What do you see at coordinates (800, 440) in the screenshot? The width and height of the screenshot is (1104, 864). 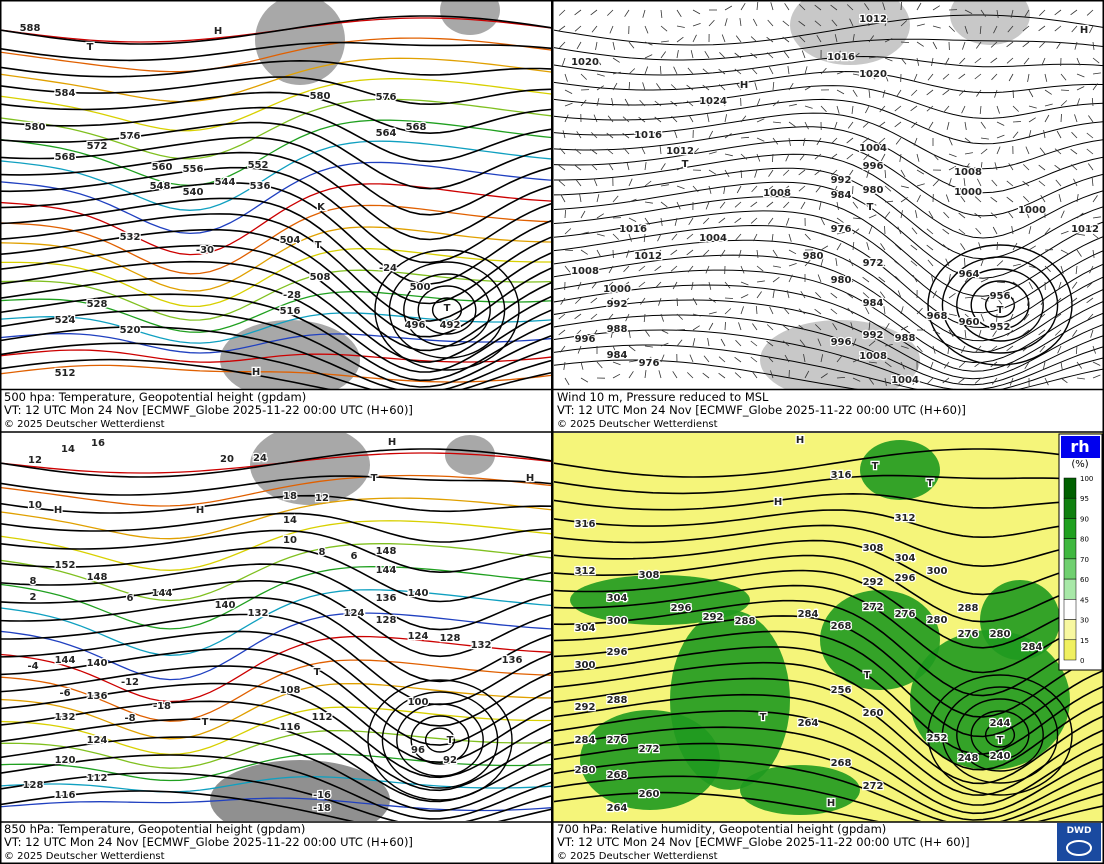 I see `contour-label: H` at bounding box center [800, 440].